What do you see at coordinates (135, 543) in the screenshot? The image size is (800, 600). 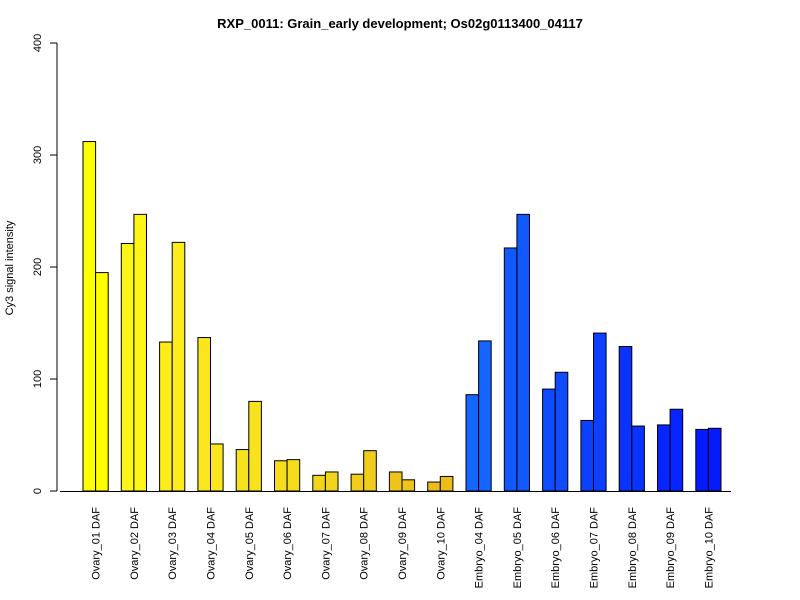 I see `x-tick-label: Ovary_02 DAF` at bounding box center [135, 543].